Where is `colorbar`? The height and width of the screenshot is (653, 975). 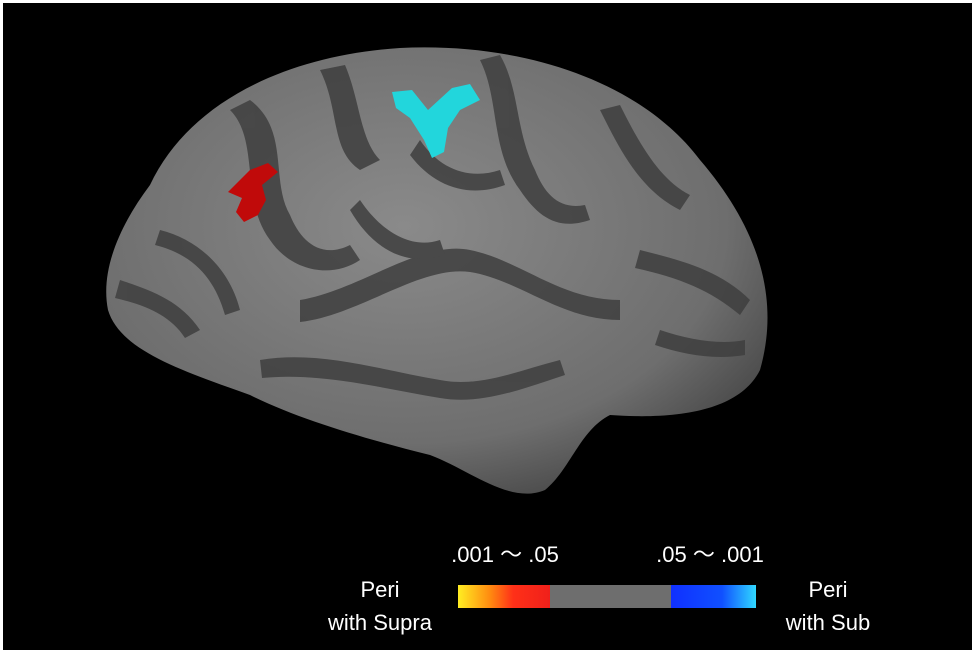 colorbar is located at coordinates (607, 596).